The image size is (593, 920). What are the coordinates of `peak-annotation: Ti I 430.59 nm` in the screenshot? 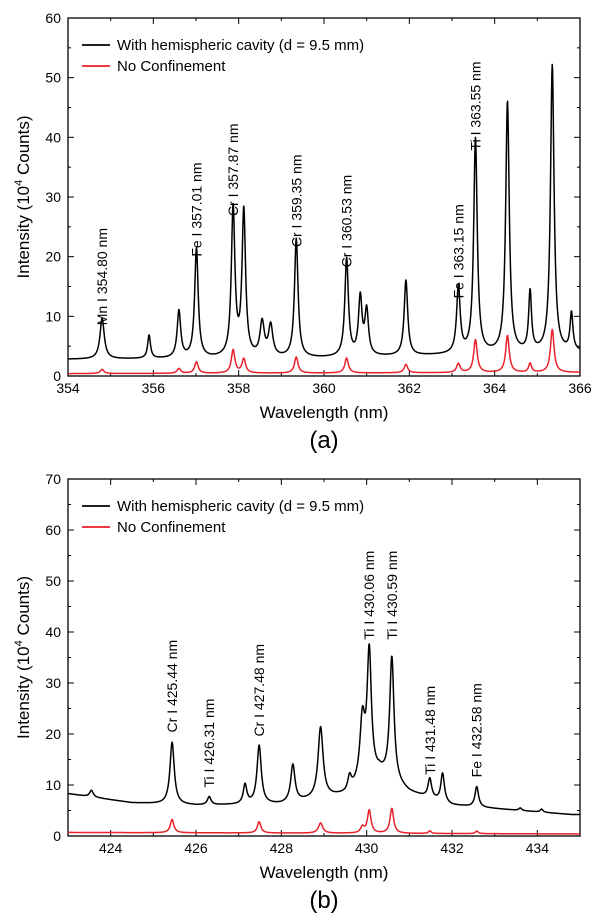 It's located at (392, 595).